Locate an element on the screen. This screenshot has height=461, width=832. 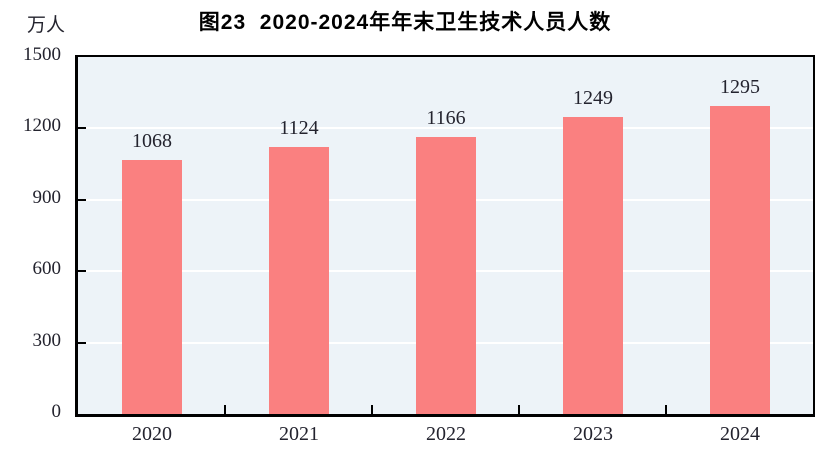
y-axis-unit-label: 万人 is located at coordinates (46, 25).